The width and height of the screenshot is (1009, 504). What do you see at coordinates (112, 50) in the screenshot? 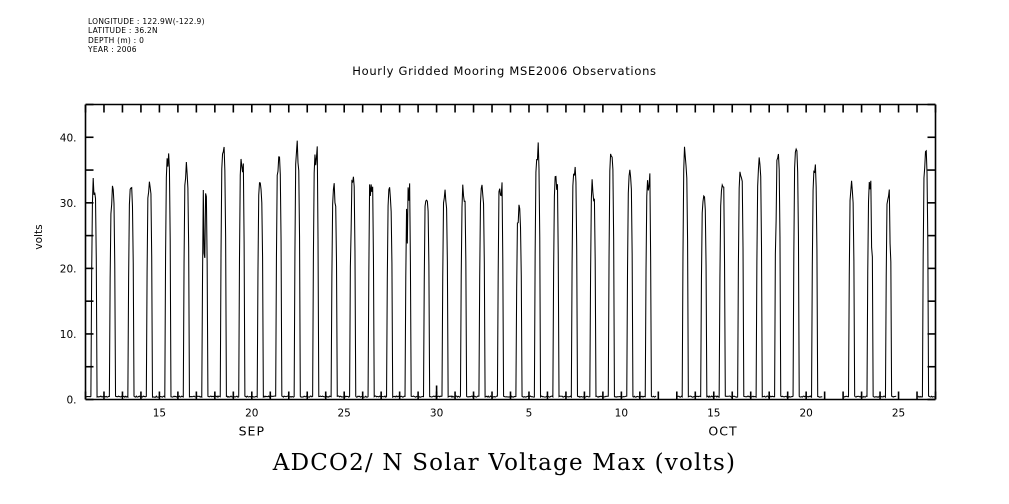
I see `metadata-year: YEAR : 2006` at bounding box center [112, 50].